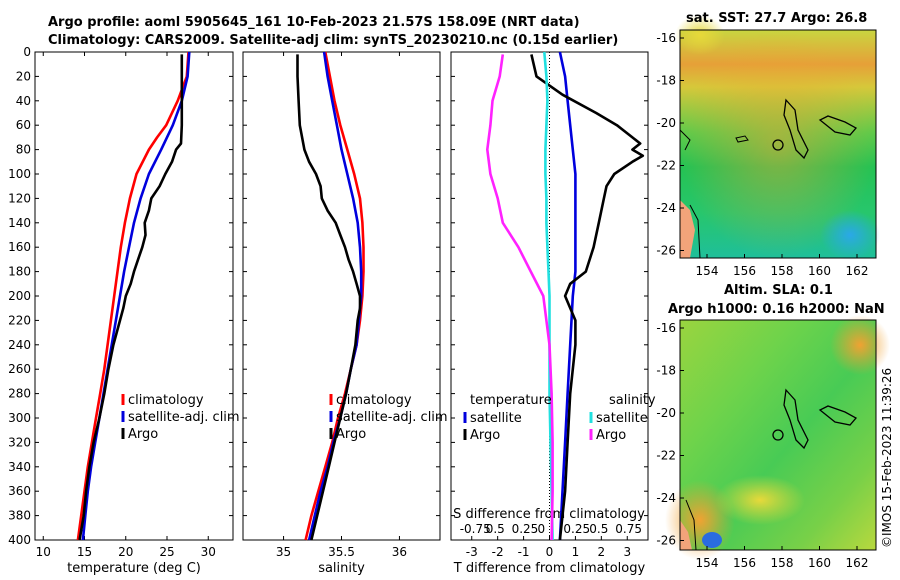 The width and height of the screenshot is (900, 580). What do you see at coordinates (19, 320) in the screenshot?
I see `y-tick-label: 220` at bounding box center [19, 320].